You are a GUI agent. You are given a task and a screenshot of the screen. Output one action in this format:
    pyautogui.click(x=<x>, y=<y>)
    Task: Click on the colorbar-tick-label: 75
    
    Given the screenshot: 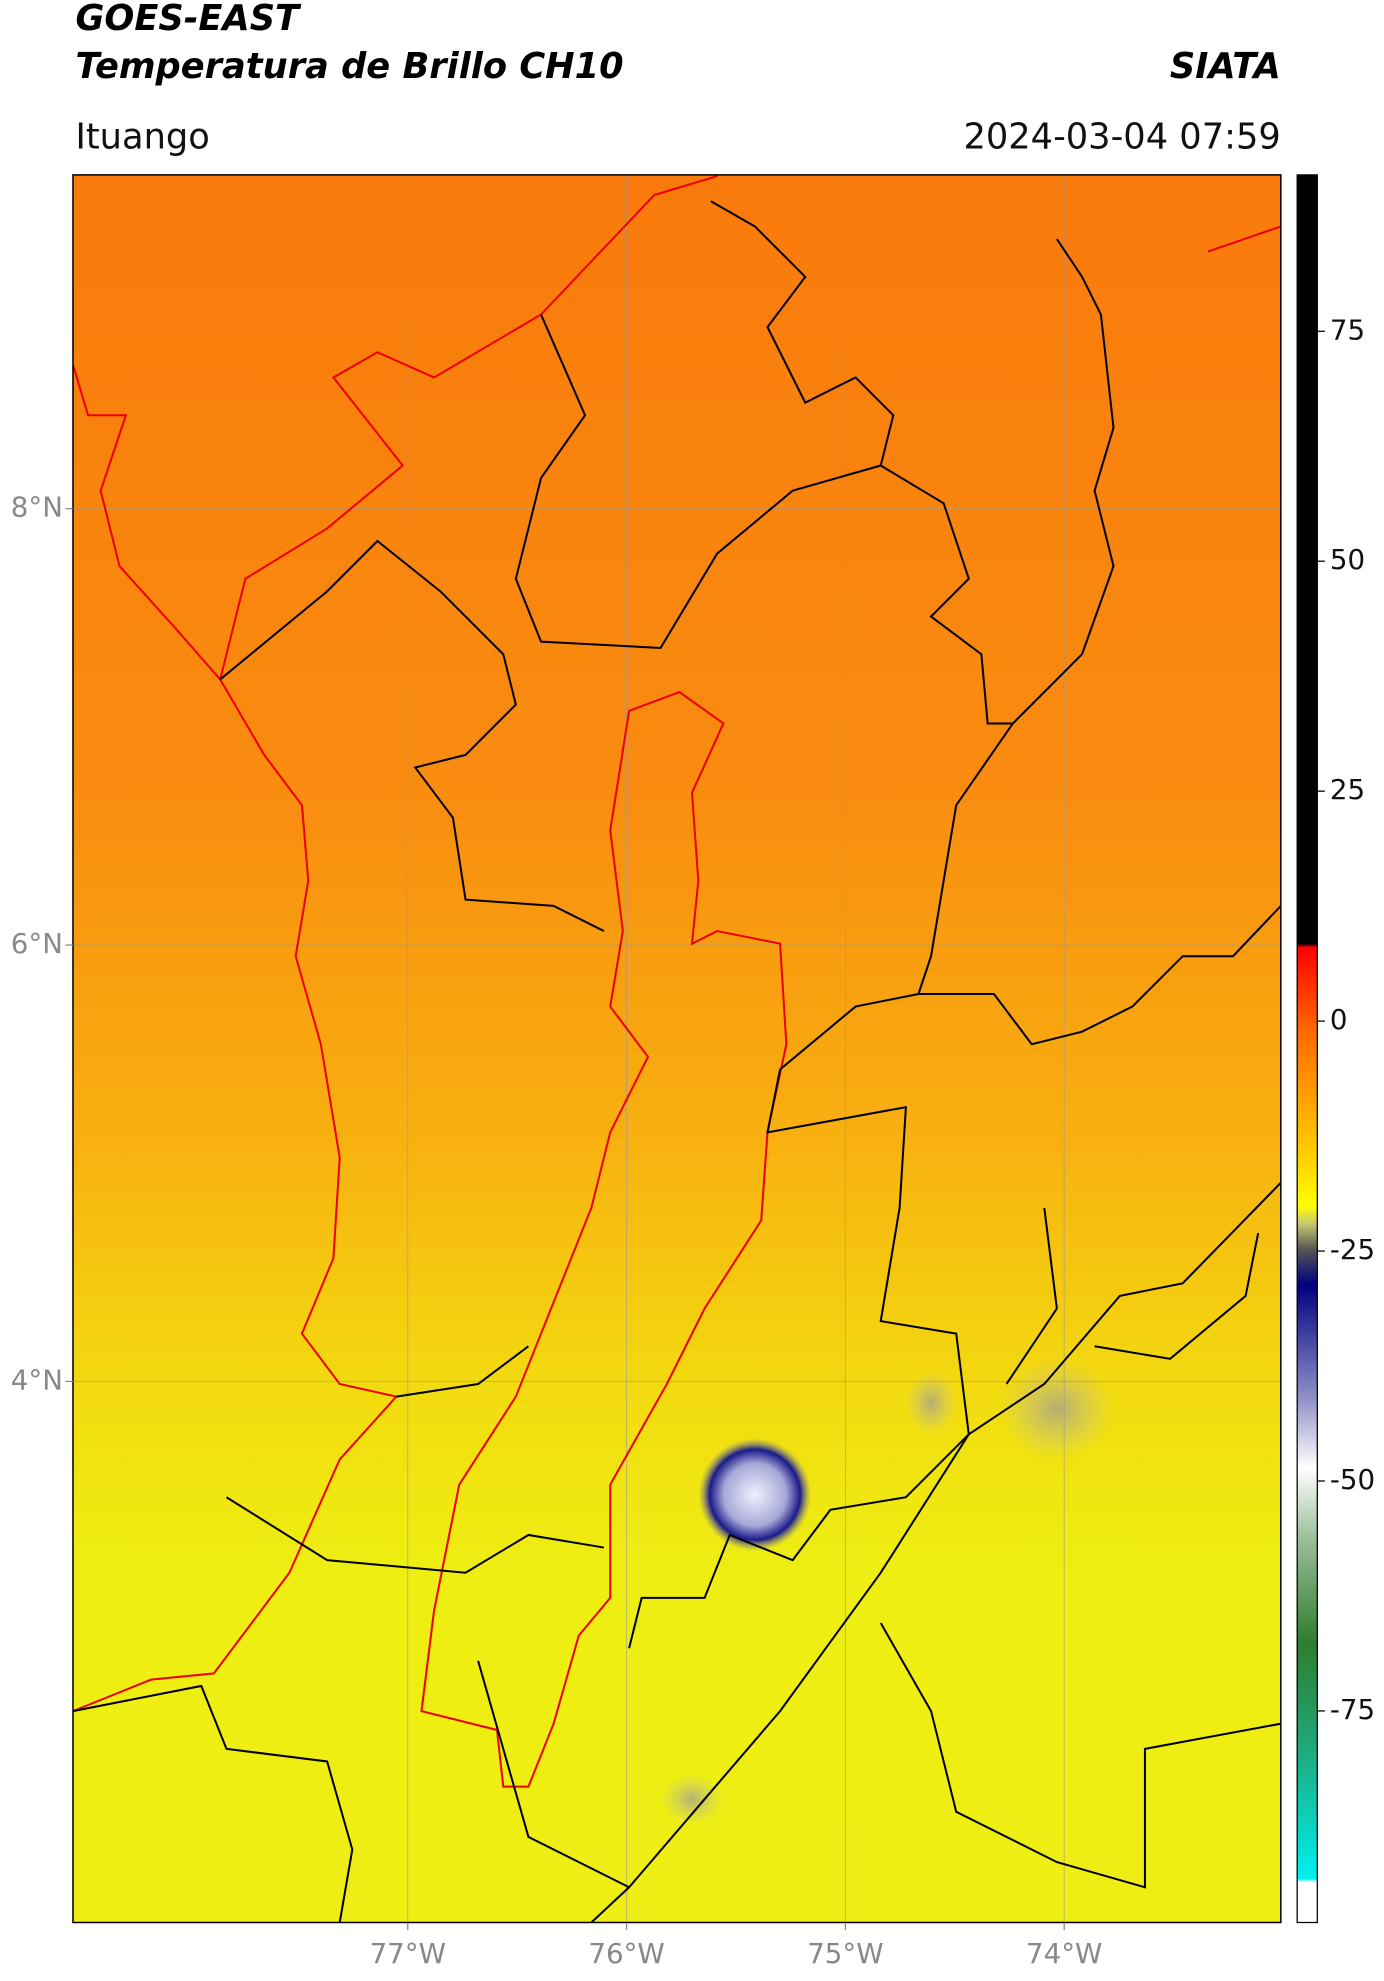 What is the action you would take?
    pyautogui.click(x=1347, y=329)
    